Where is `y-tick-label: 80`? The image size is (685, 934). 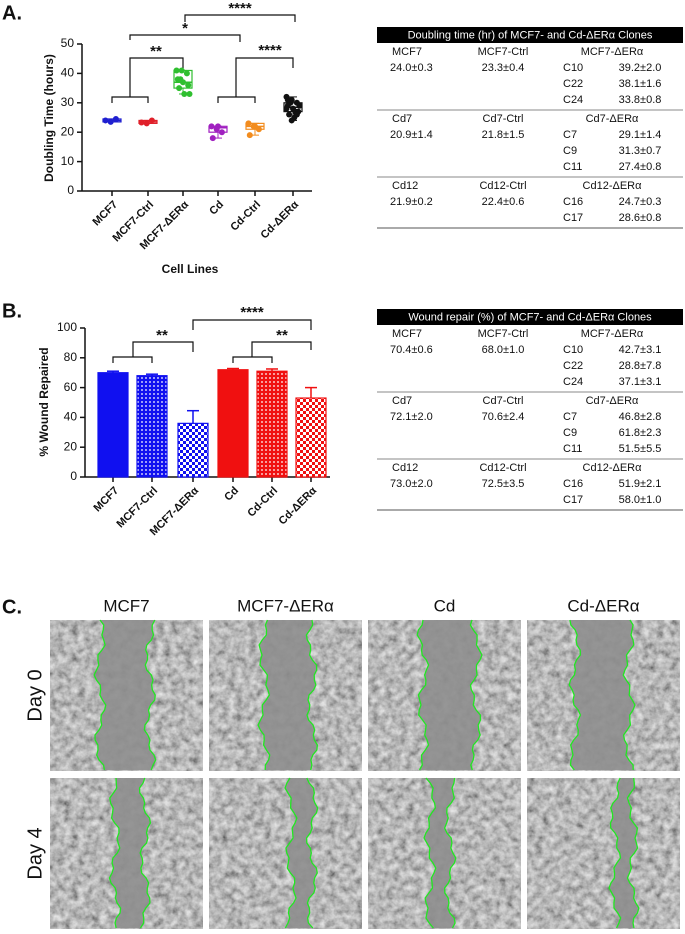
y-tick-label: 80 is located at coordinates (71, 357).